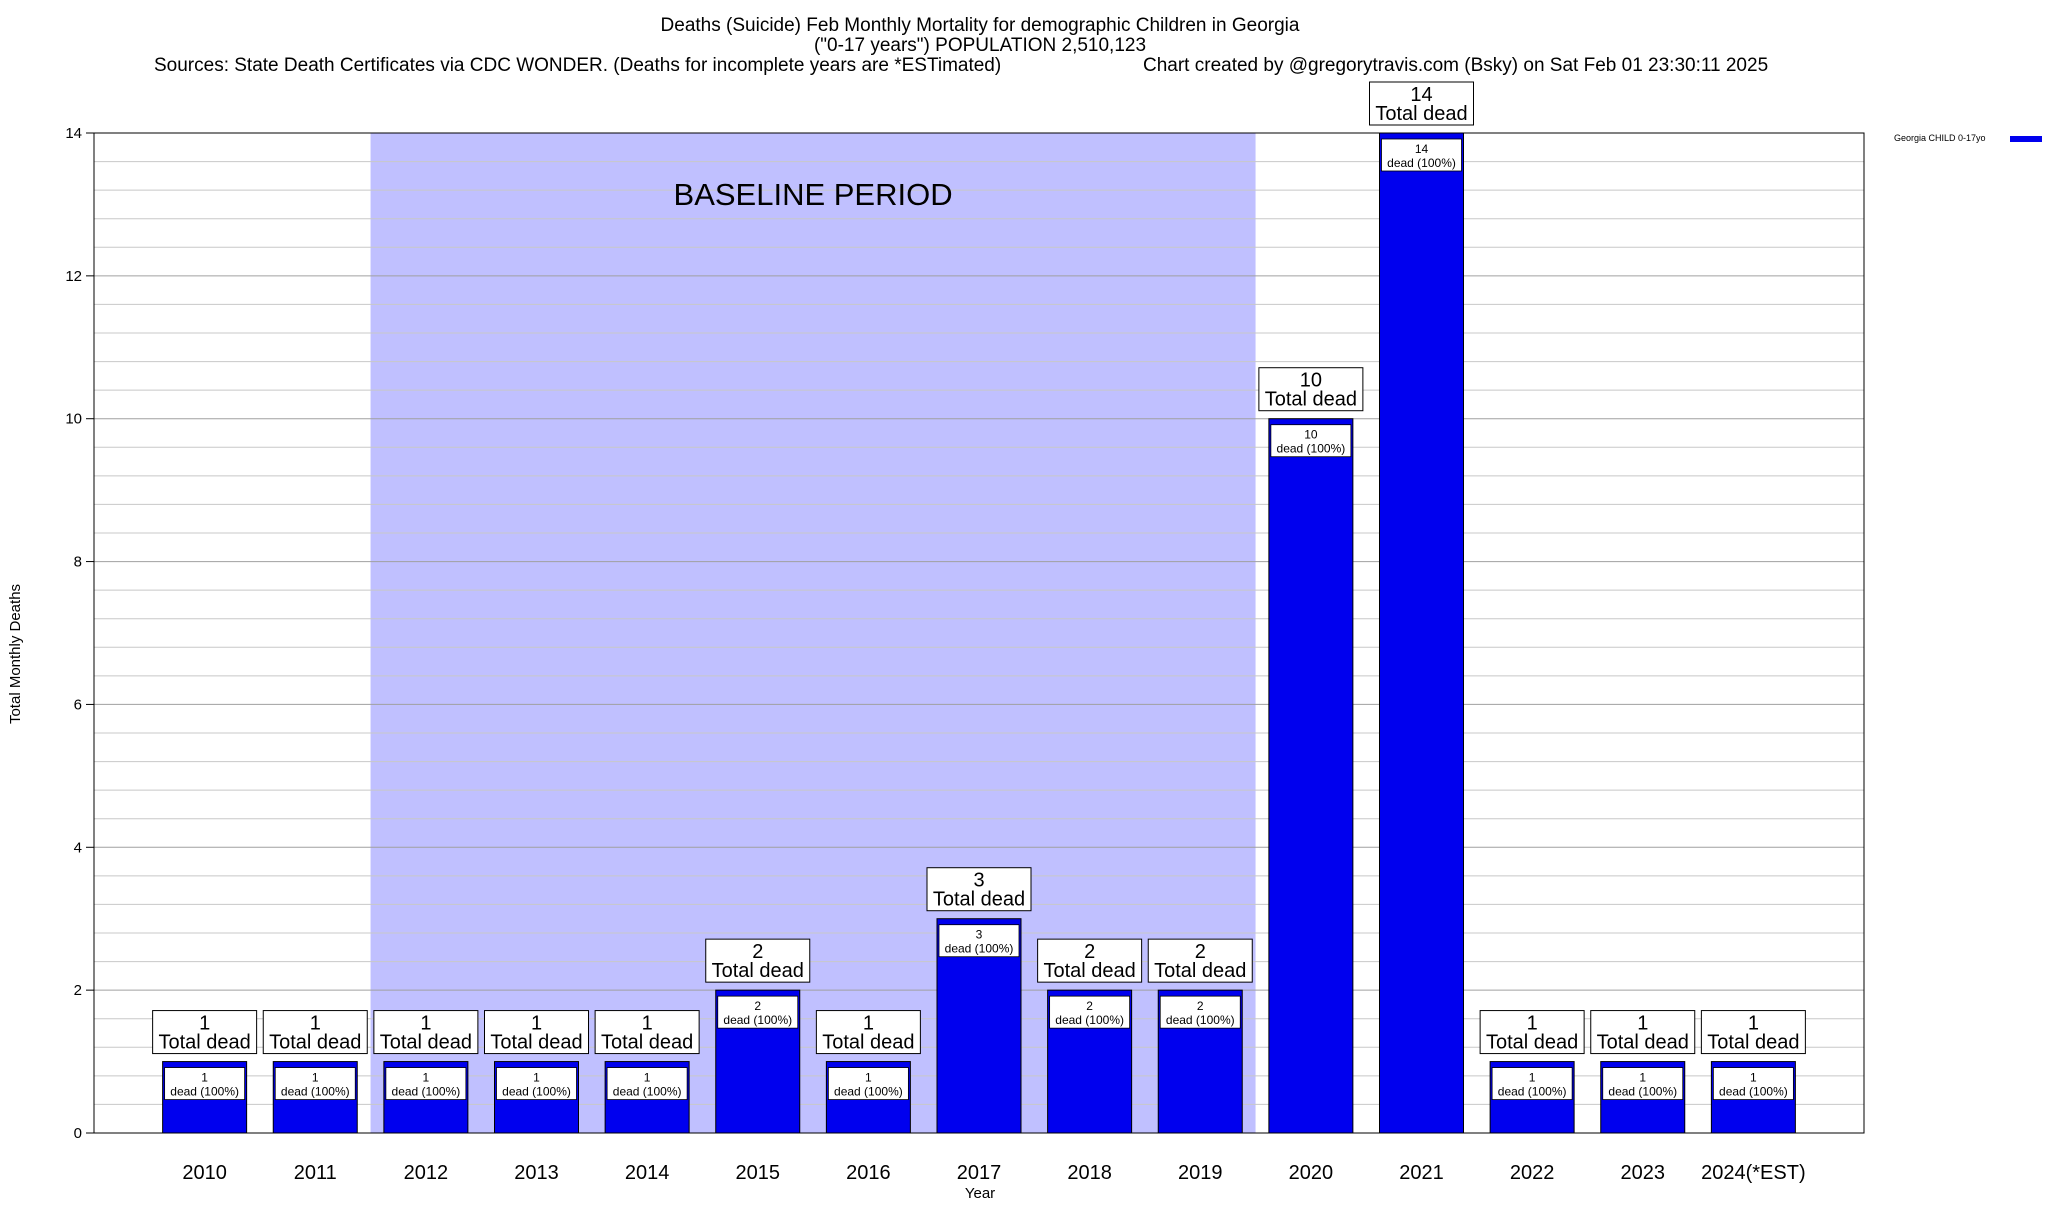  I want to click on x-tick-label: 2016, so click(868, 1173).